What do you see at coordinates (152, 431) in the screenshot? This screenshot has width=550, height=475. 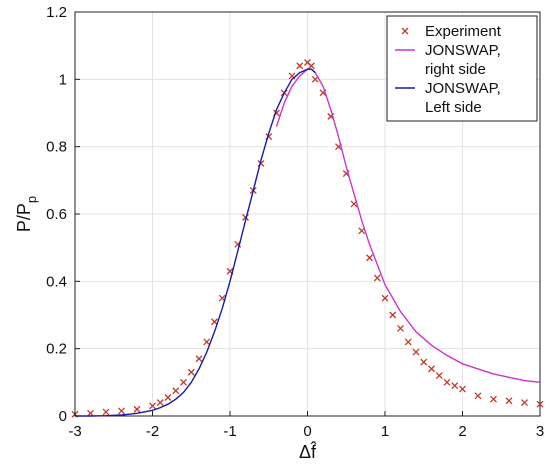 I see `x-tick-label: -2` at bounding box center [152, 431].